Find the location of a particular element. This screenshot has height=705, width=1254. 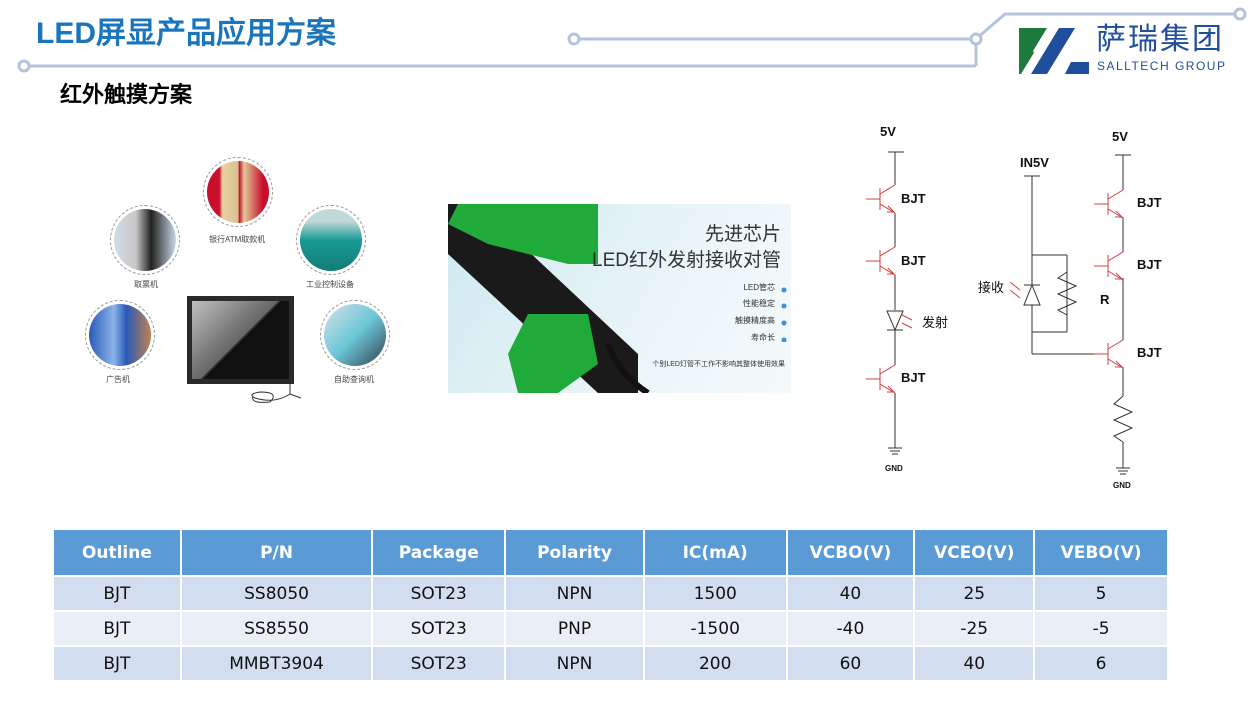

bjt-label-5: BJT is located at coordinates (1149, 264).